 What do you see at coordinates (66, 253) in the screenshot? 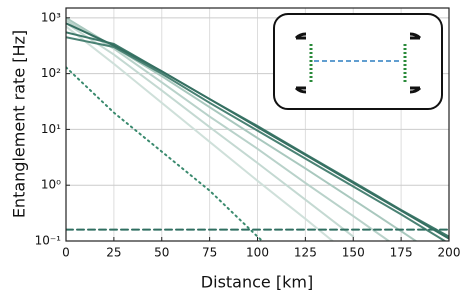
I see `x-tick-label: 0` at bounding box center [66, 253].